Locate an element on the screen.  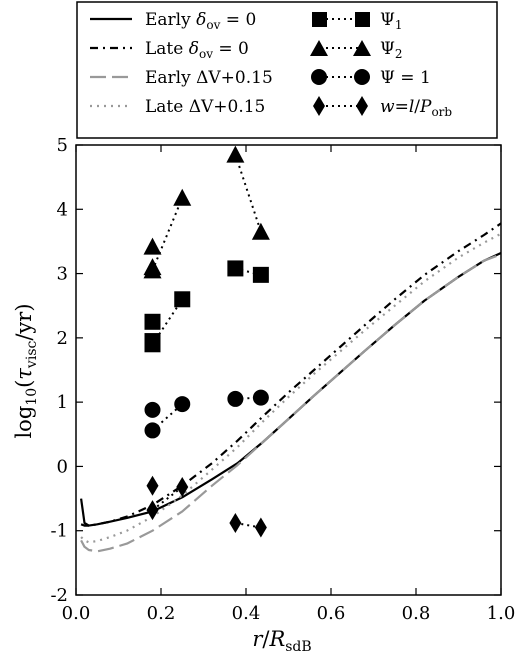
x-tick-label-3: 0.6 is located at coordinates (331, 613).